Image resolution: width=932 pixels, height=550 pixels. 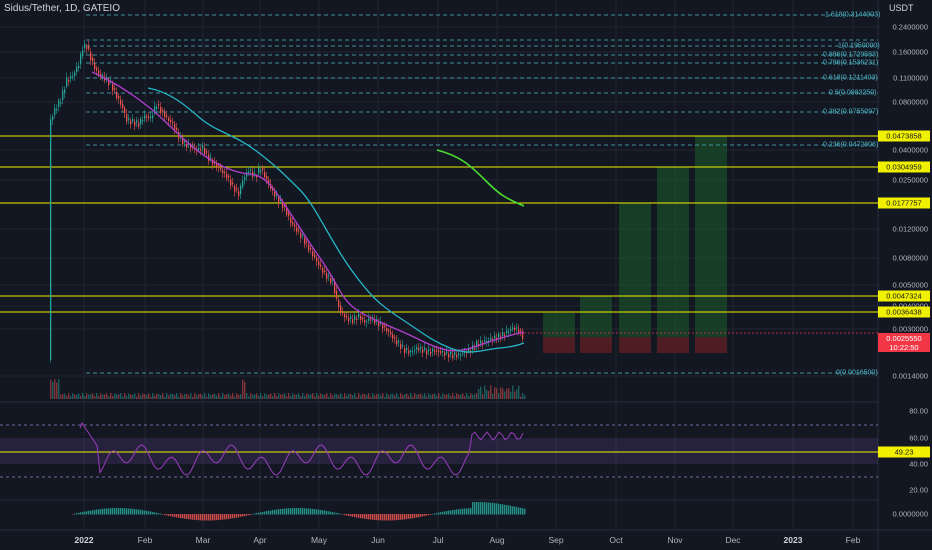 I want to click on projection-arrow, so click(x=480, y=178).